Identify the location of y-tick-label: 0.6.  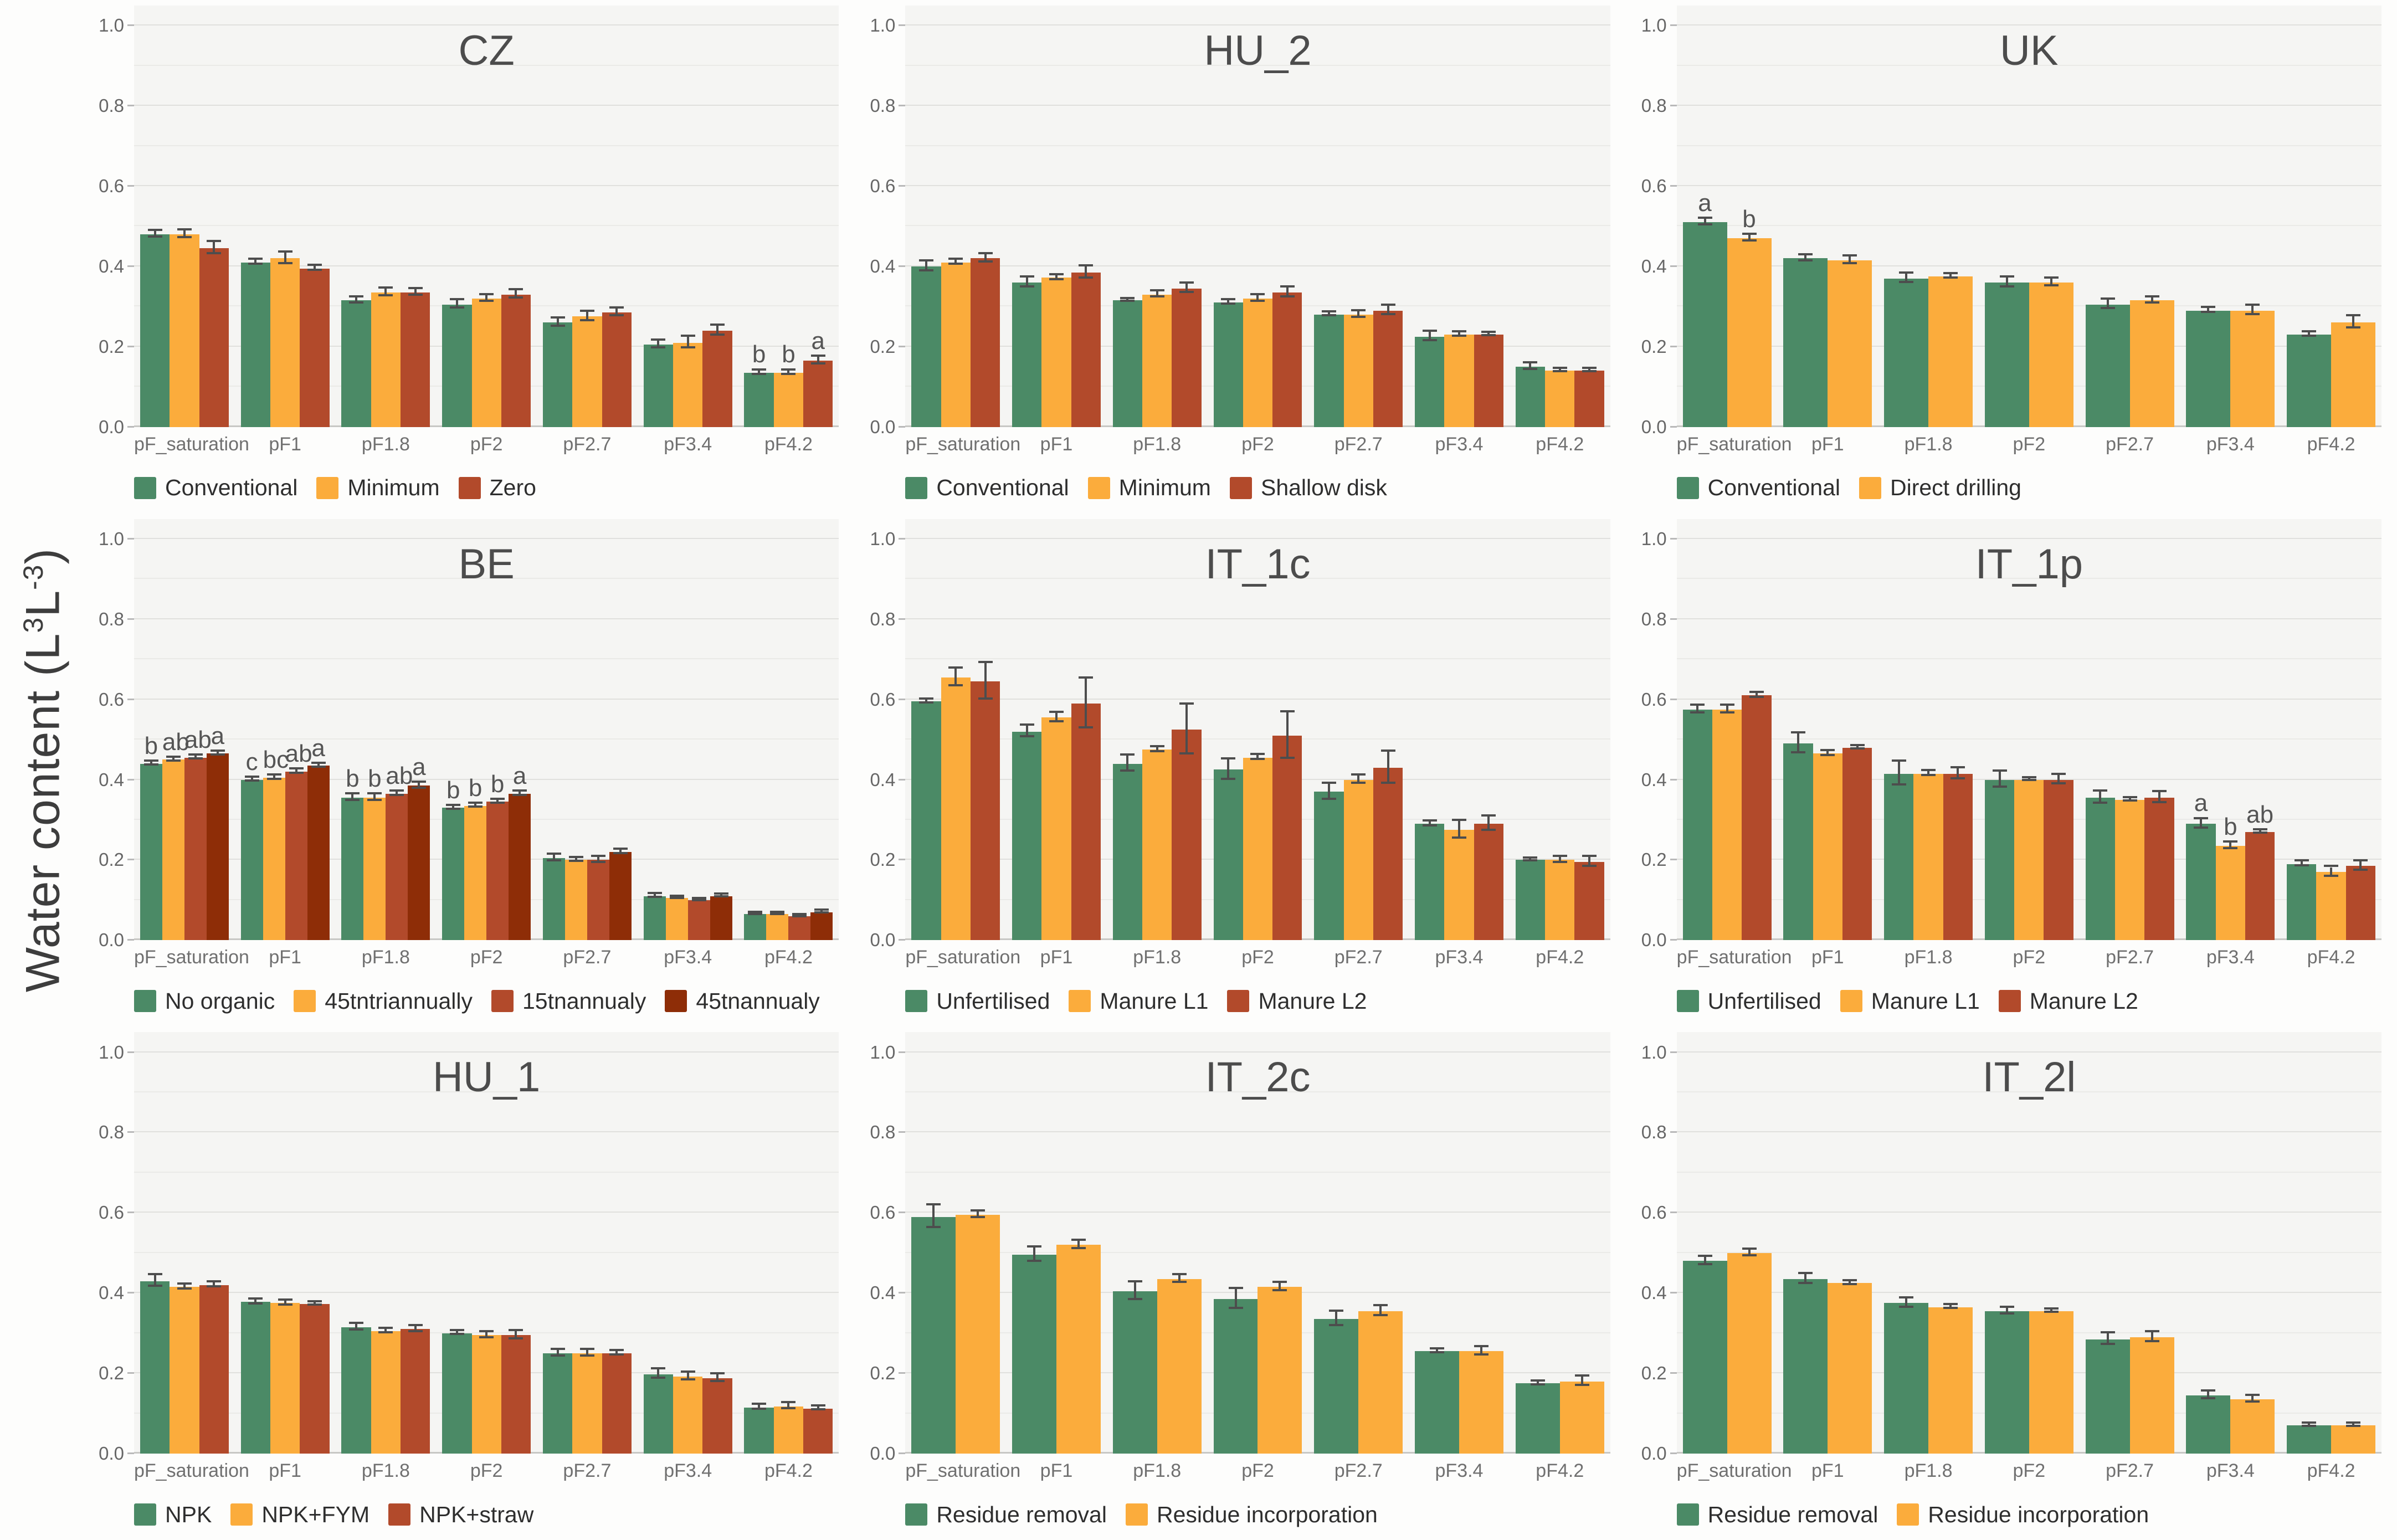
(1654, 700).